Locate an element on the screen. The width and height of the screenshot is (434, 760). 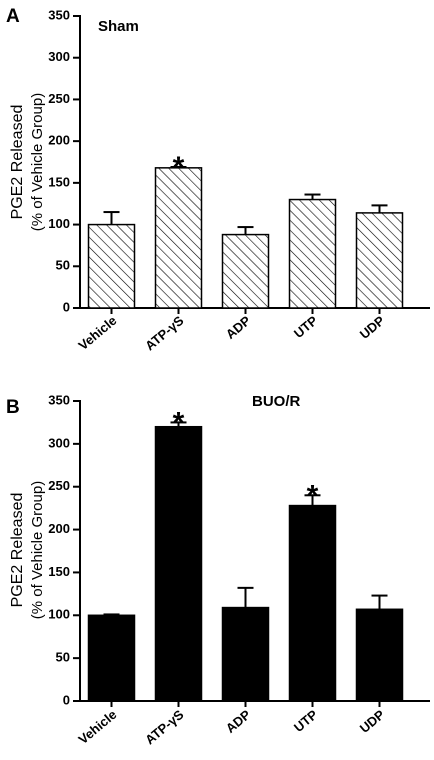
group-label: Sham is located at coordinates (118, 26).